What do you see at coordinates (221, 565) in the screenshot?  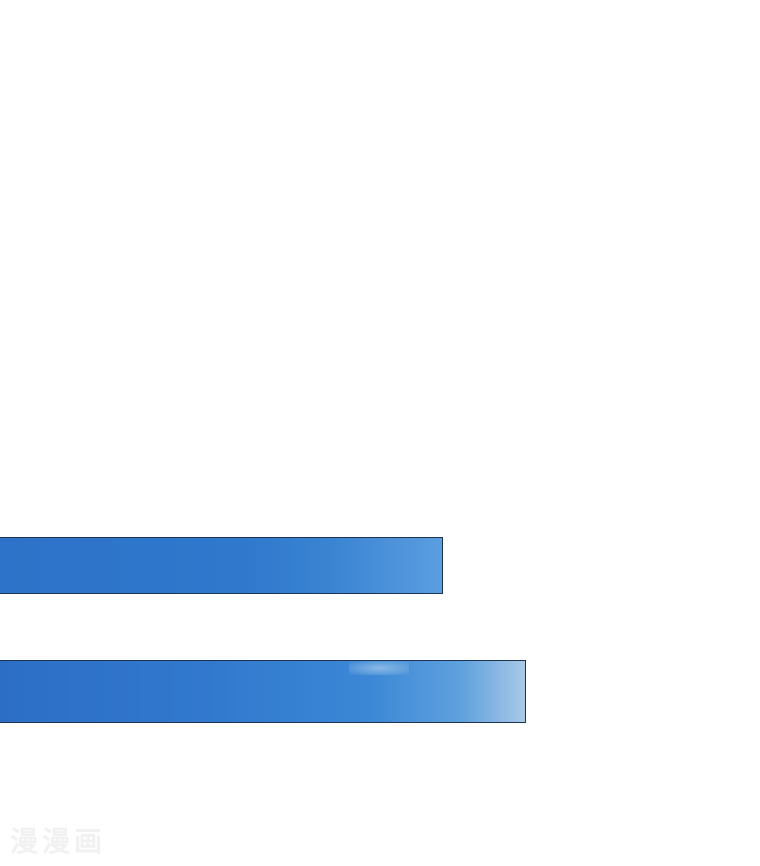 I see `sky-panel-top` at bounding box center [221, 565].